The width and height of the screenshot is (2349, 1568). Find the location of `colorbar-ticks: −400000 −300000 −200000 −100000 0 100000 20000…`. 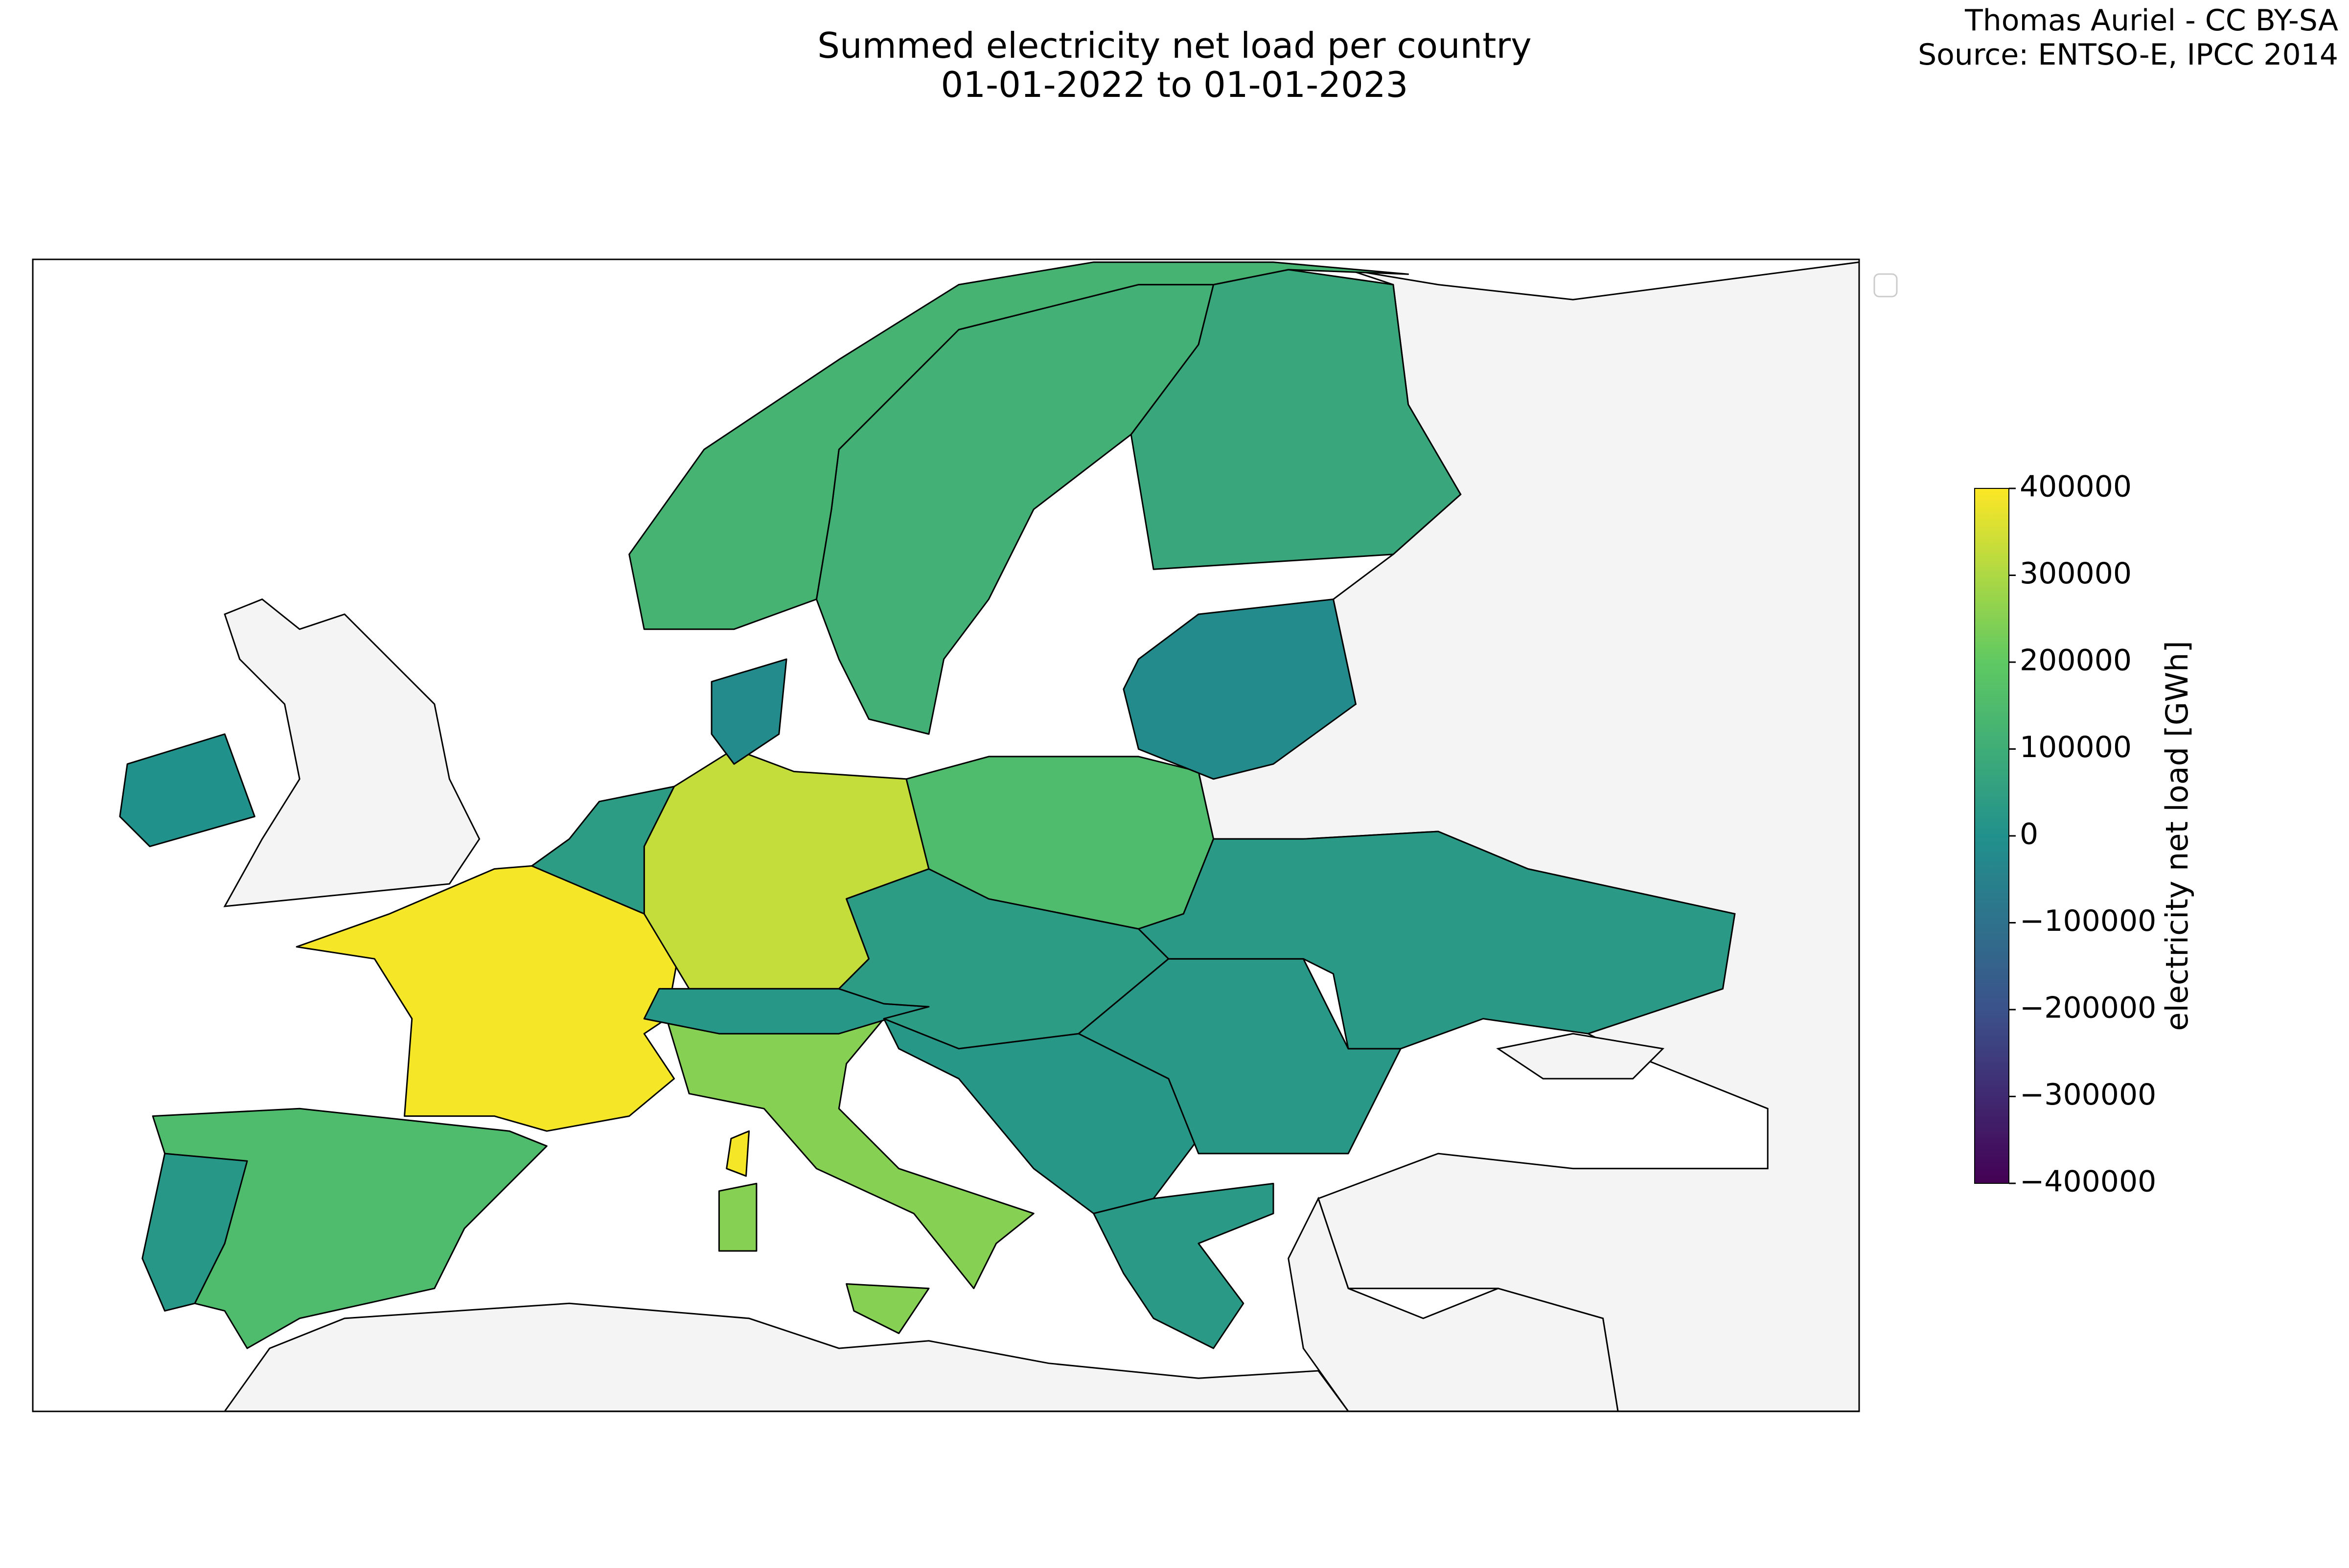

colorbar-ticks: −400000 −300000 −200000 −100000 0 100000 20000… is located at coordinates (2082, 834).